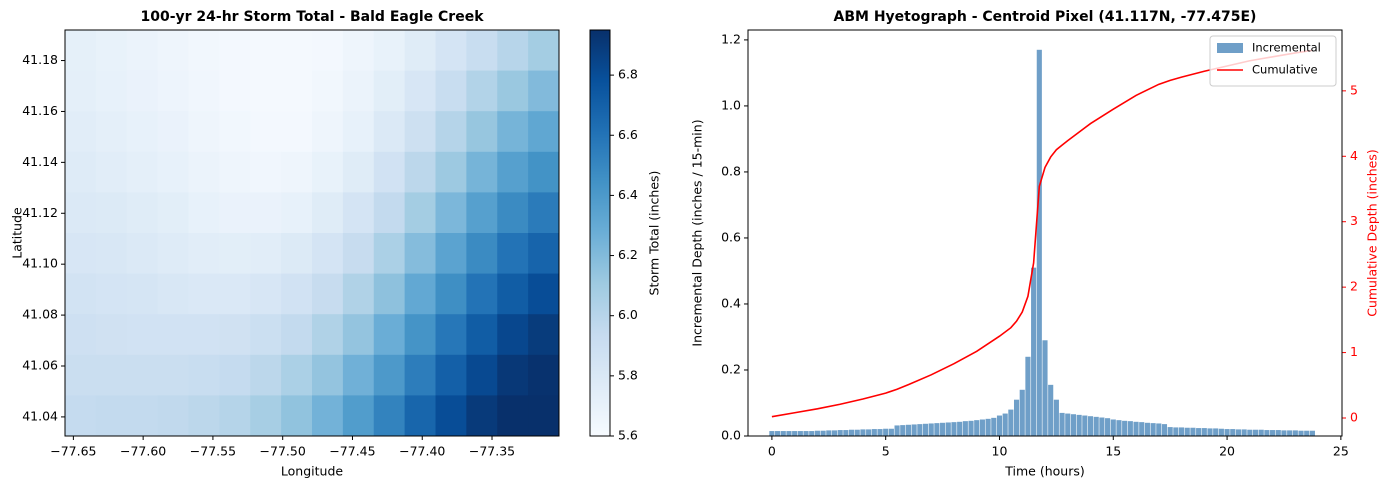 Image resolution: width=1390 pixels, height=490 pixels. Describe the element at coordinates (886, 451) in the screenshot. I see `x-tick-label: 5` at that location.